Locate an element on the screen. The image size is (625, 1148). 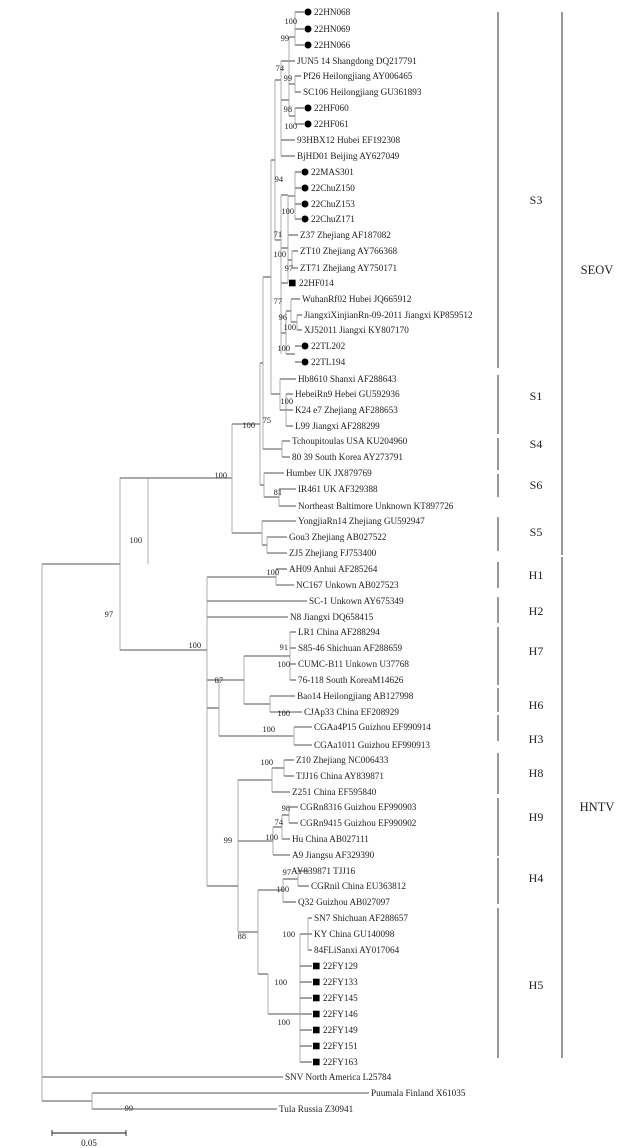
clade-label: H1 is located at coordinates (536, 575).